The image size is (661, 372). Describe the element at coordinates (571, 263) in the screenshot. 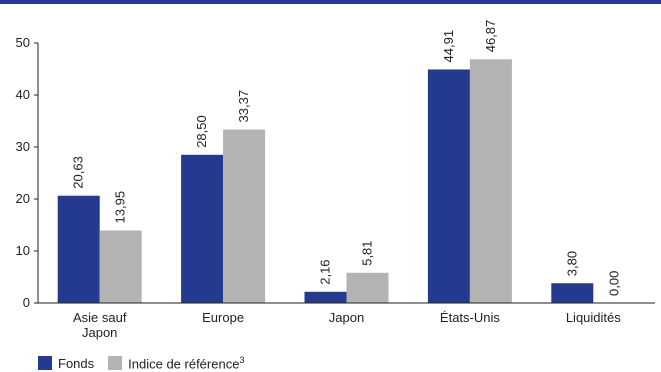

I see `data-label: 3,80` at that location.